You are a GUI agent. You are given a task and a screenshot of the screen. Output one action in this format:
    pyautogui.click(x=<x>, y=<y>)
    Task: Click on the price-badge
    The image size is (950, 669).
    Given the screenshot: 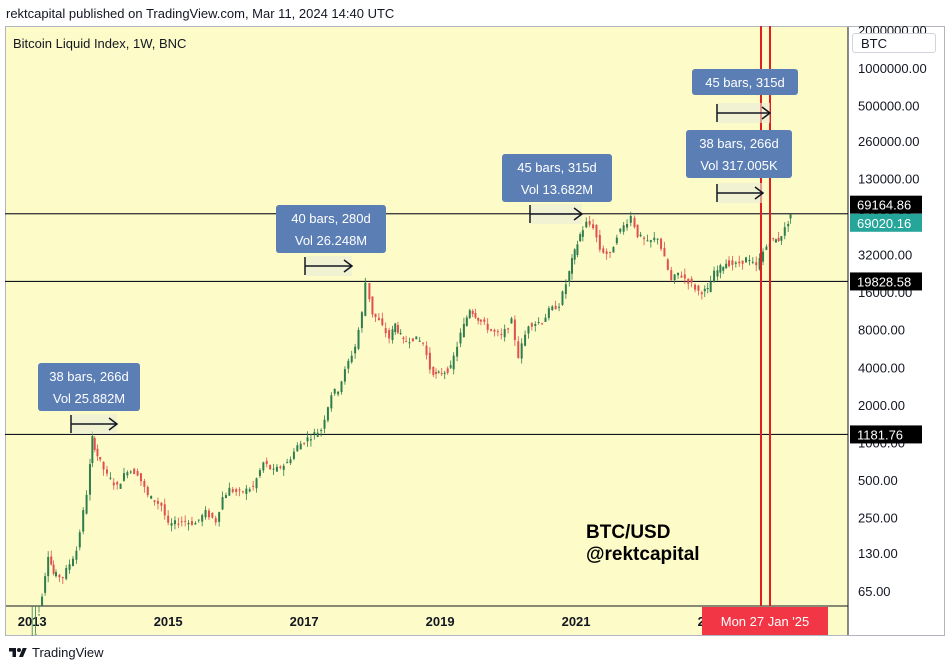 What is the action you would take?
    pyautogui.click(x=886, y=281)
    